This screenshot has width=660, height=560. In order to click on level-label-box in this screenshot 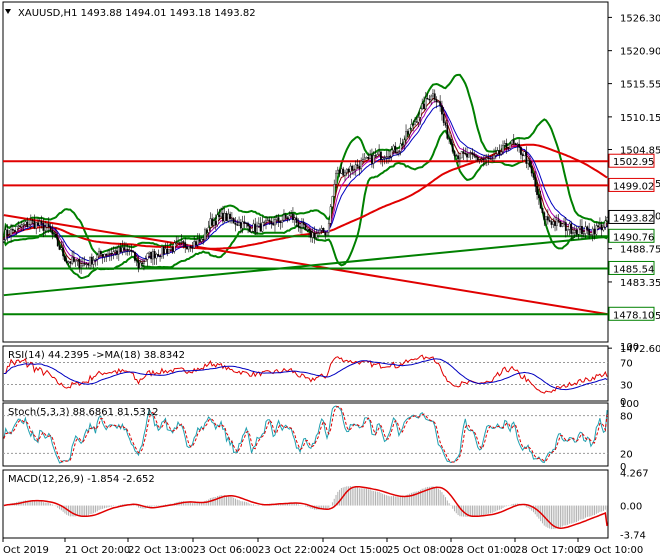, I will do `click(631, 313)`.